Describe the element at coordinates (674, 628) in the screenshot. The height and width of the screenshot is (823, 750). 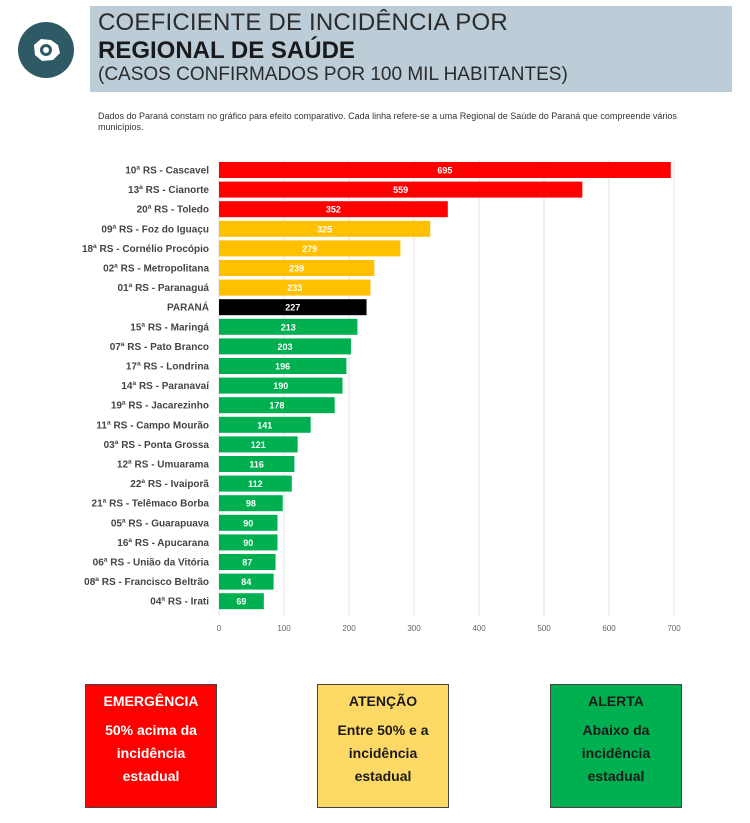
I see `x-tick-label: 700` at that location.